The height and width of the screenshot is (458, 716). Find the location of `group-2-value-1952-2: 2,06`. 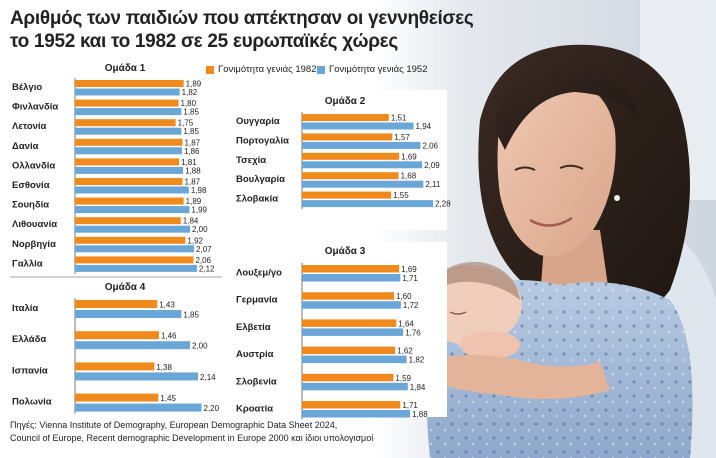

group-2-value-1952-2: 2,06 is located at coordinates (430, 145).